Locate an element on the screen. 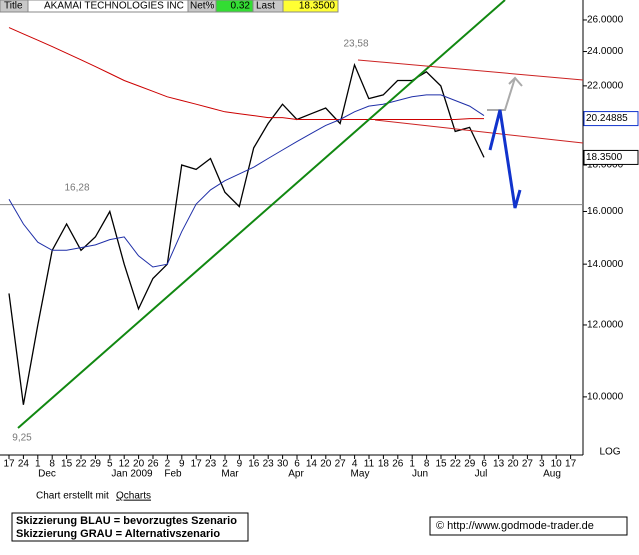  y-tick-label: 22.0000 is located at coordinates (605, 86).